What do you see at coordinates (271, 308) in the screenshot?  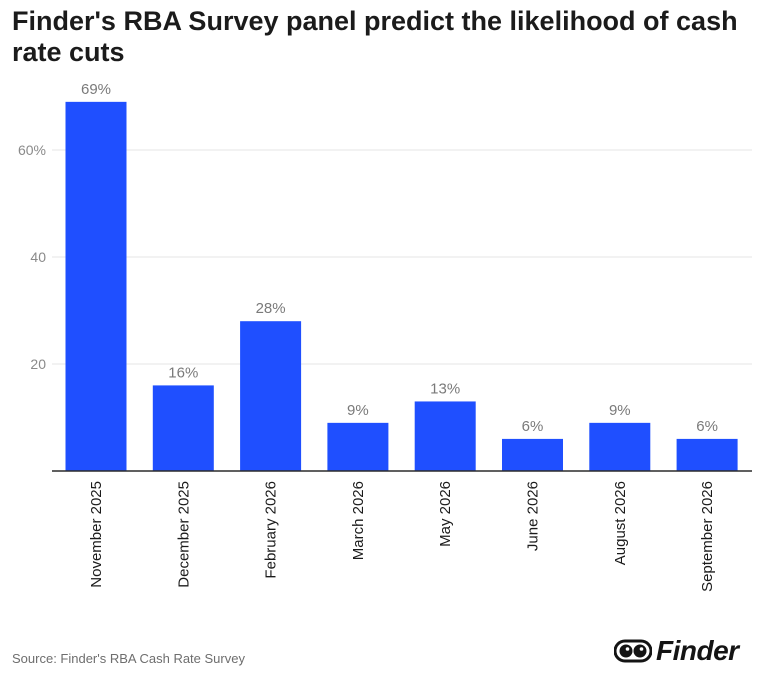 I see `data-label: 28%` at bounding box center [271, 308].